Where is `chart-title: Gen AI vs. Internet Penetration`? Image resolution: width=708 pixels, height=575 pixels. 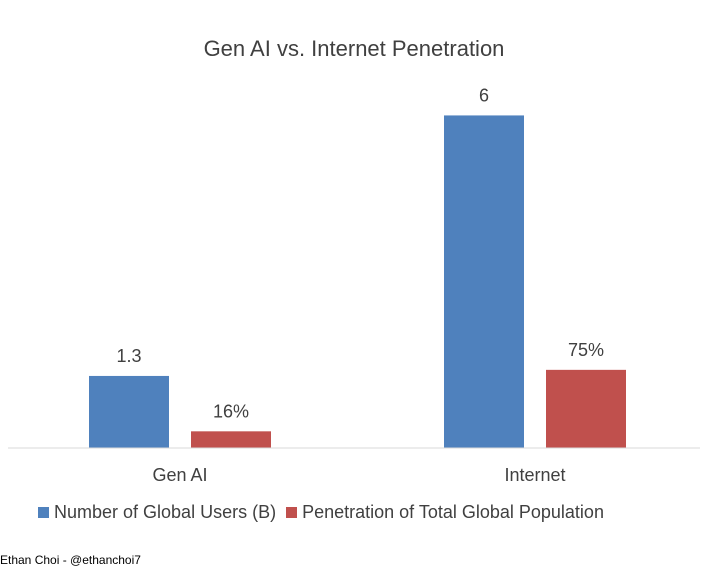 chart-title: Gen AI vs. Internet Penetration is located at coordinates (354, 48).